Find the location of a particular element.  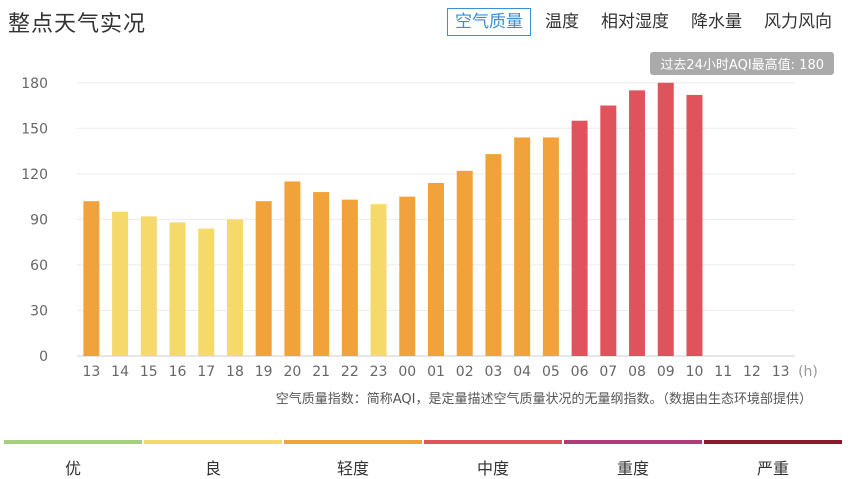

legend-label: 中度 is located at coordinates (492, 468).